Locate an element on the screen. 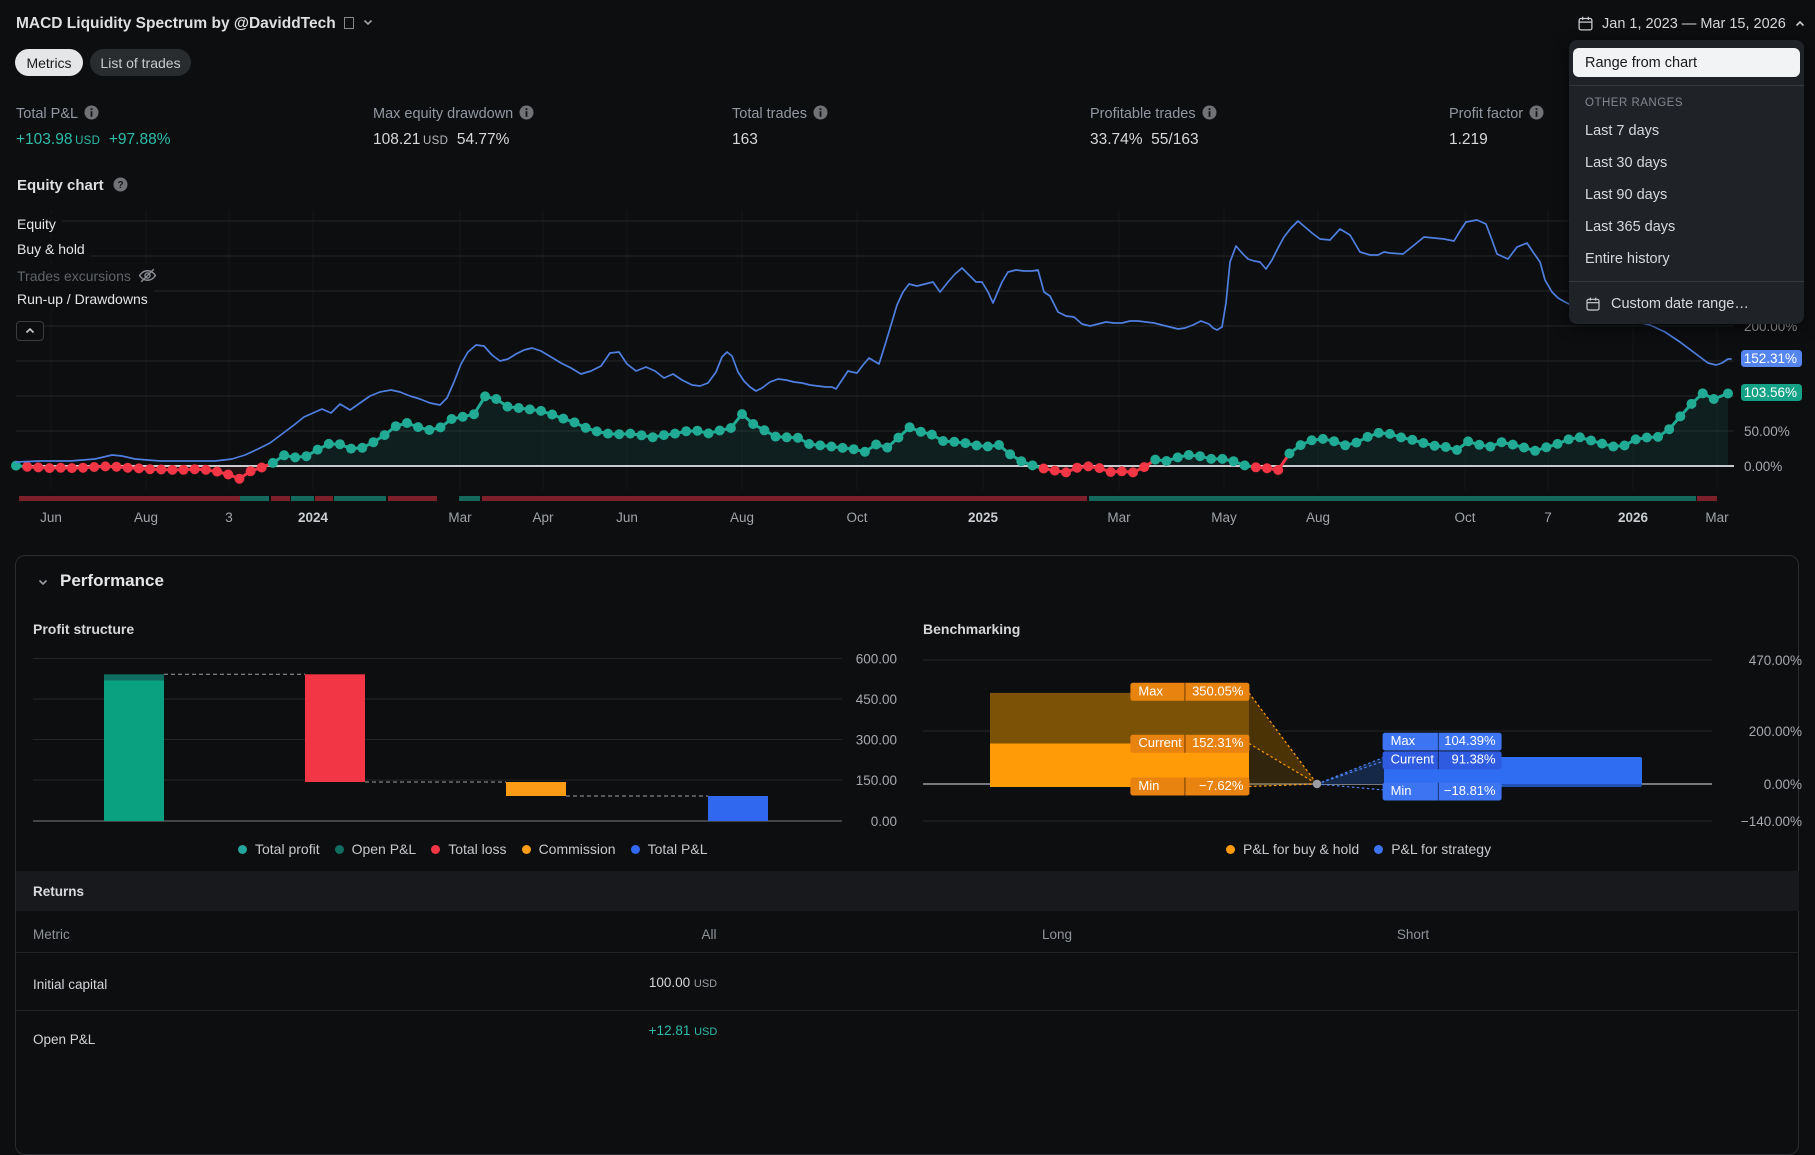  svg-text: 7 is located at coordinates (1548, 517).